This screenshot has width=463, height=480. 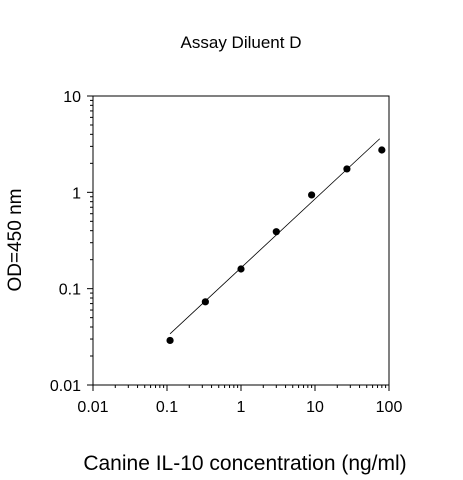 I want to click on x-tick-label: 1, so click(x=241, y=407).